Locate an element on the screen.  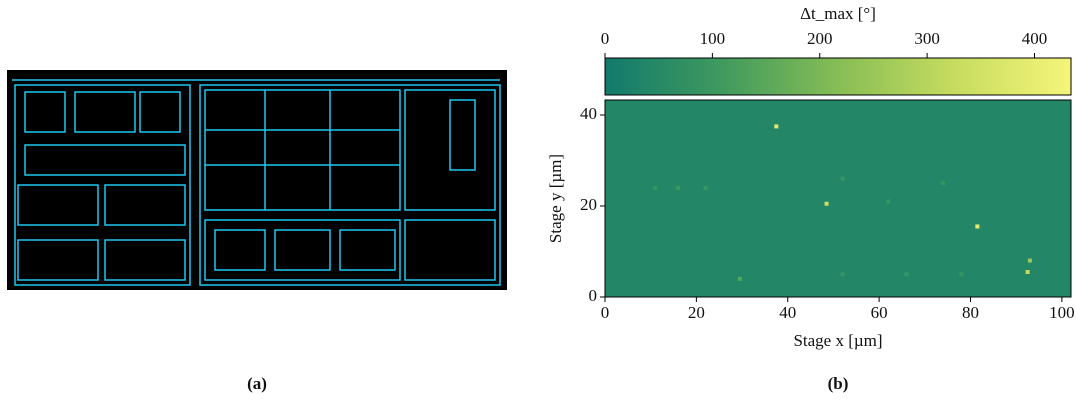
colorbar is located at coordinates (838, 76).